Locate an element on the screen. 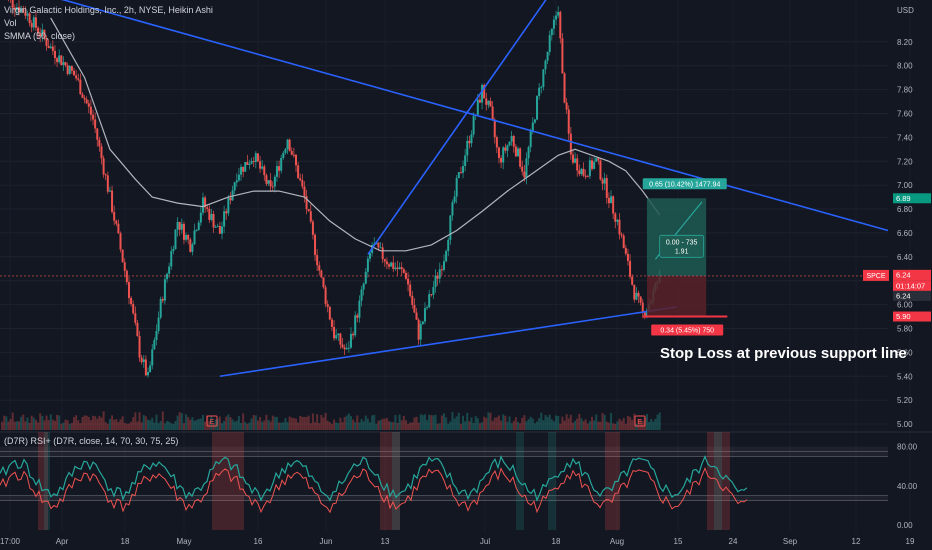 Image resolution: width=932 pixels, height=550 pixels. indicator-vol: Vol is located at coordinates (10, 23).